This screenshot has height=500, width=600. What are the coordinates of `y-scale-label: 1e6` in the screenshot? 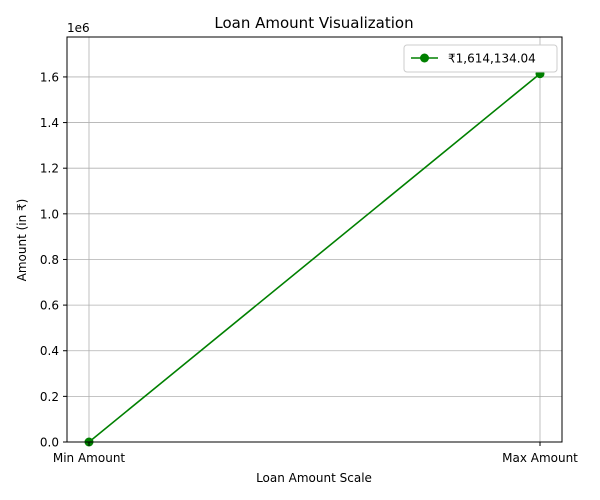 It's located at (78, 28).